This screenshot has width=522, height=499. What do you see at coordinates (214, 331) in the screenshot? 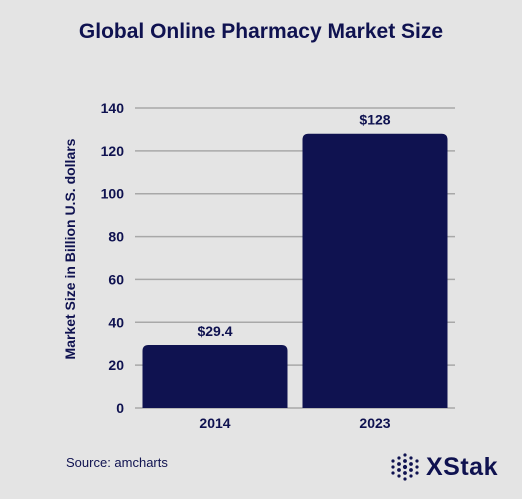
I see `bar-value-label: $29.4` at bounding box center [214, 331].